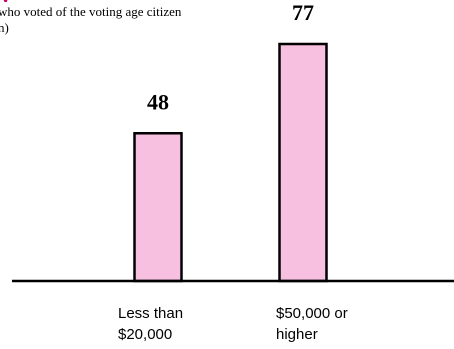 The image size is (454, 349). Describe the element at coordinates (150, 313) in the screenshot. I see `x-tick-label-1-line-1: Less than` at that location.